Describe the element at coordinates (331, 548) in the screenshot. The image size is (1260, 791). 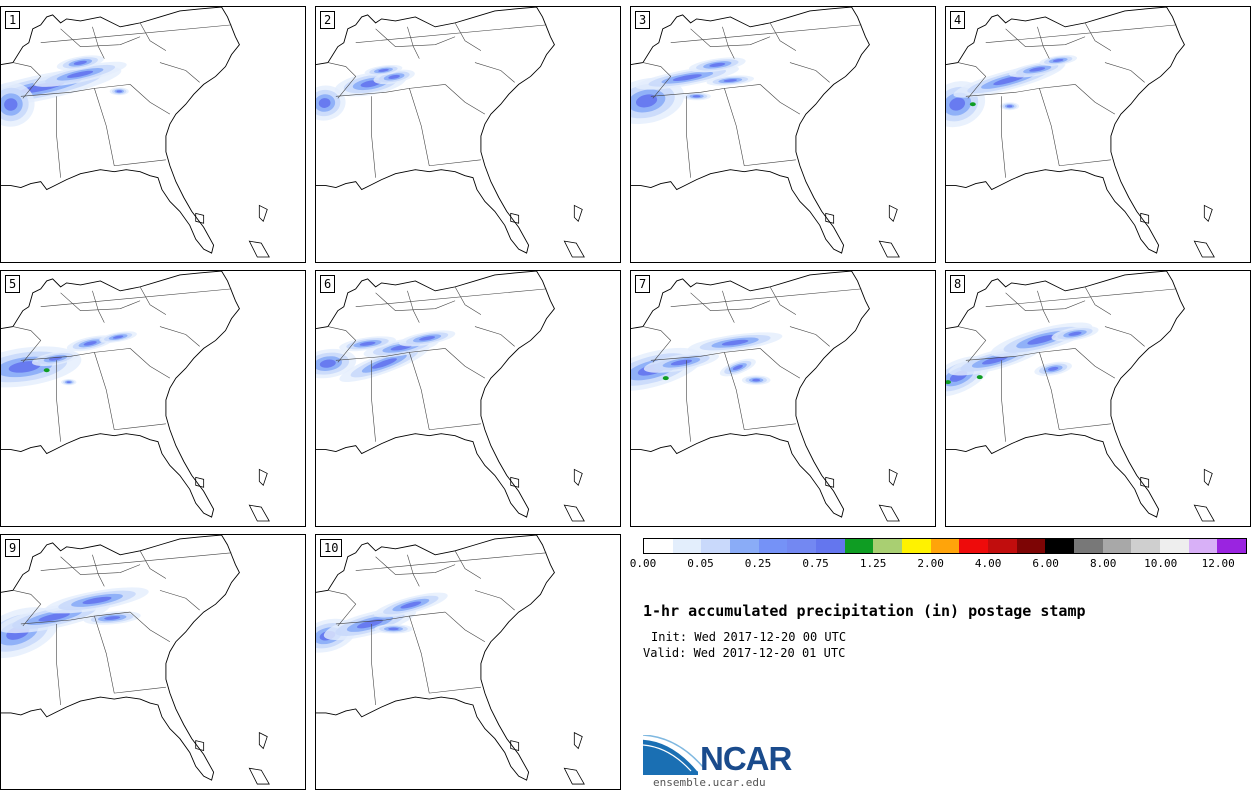
I see `panel-number: 10` at that location.